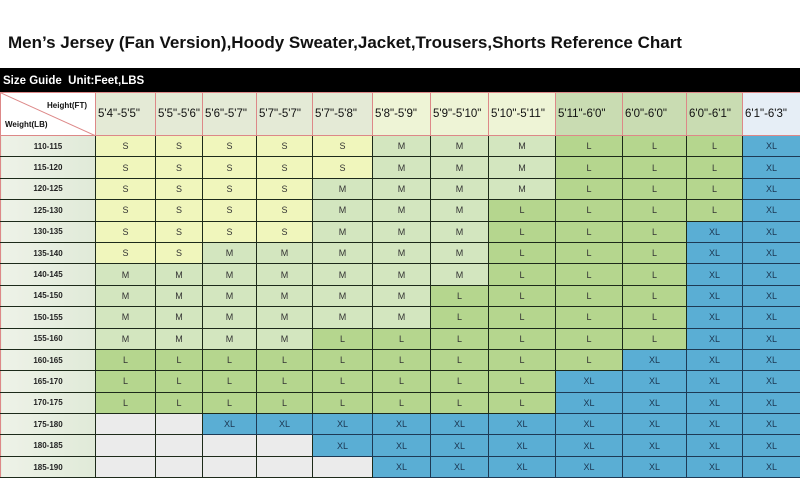 The width and height of the screenshot is (800, 503). Describe the element at coordinates (229, 114) in the screenshot. I see `height-header: 5'6"-5'7"` at that location.